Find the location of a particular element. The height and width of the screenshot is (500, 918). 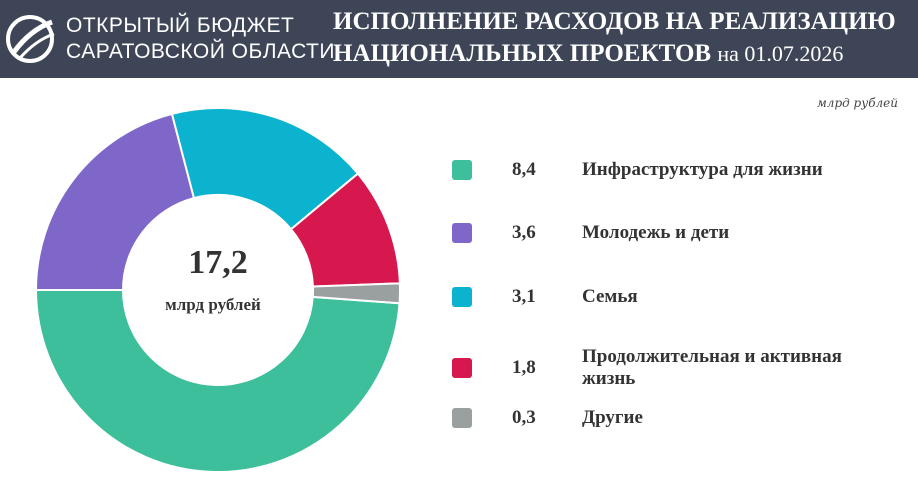

legend-item: 8,4 Инфраструктура для жизни is located at coordinates (667, 170).